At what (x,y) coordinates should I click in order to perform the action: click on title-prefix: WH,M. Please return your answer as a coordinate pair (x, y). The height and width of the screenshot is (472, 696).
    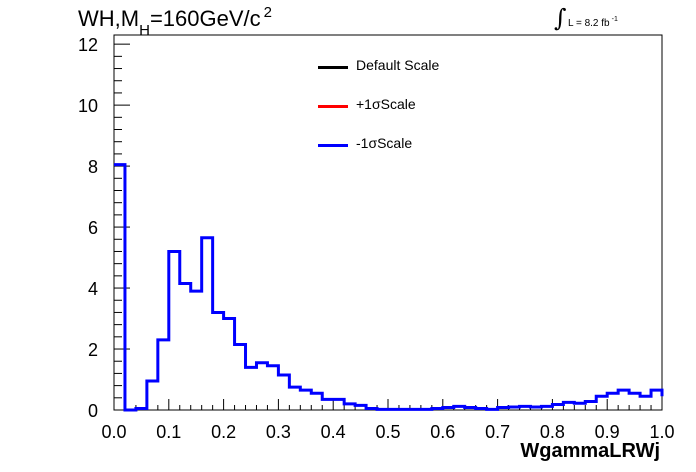
    Looking at the image, I should click on (109, 18).